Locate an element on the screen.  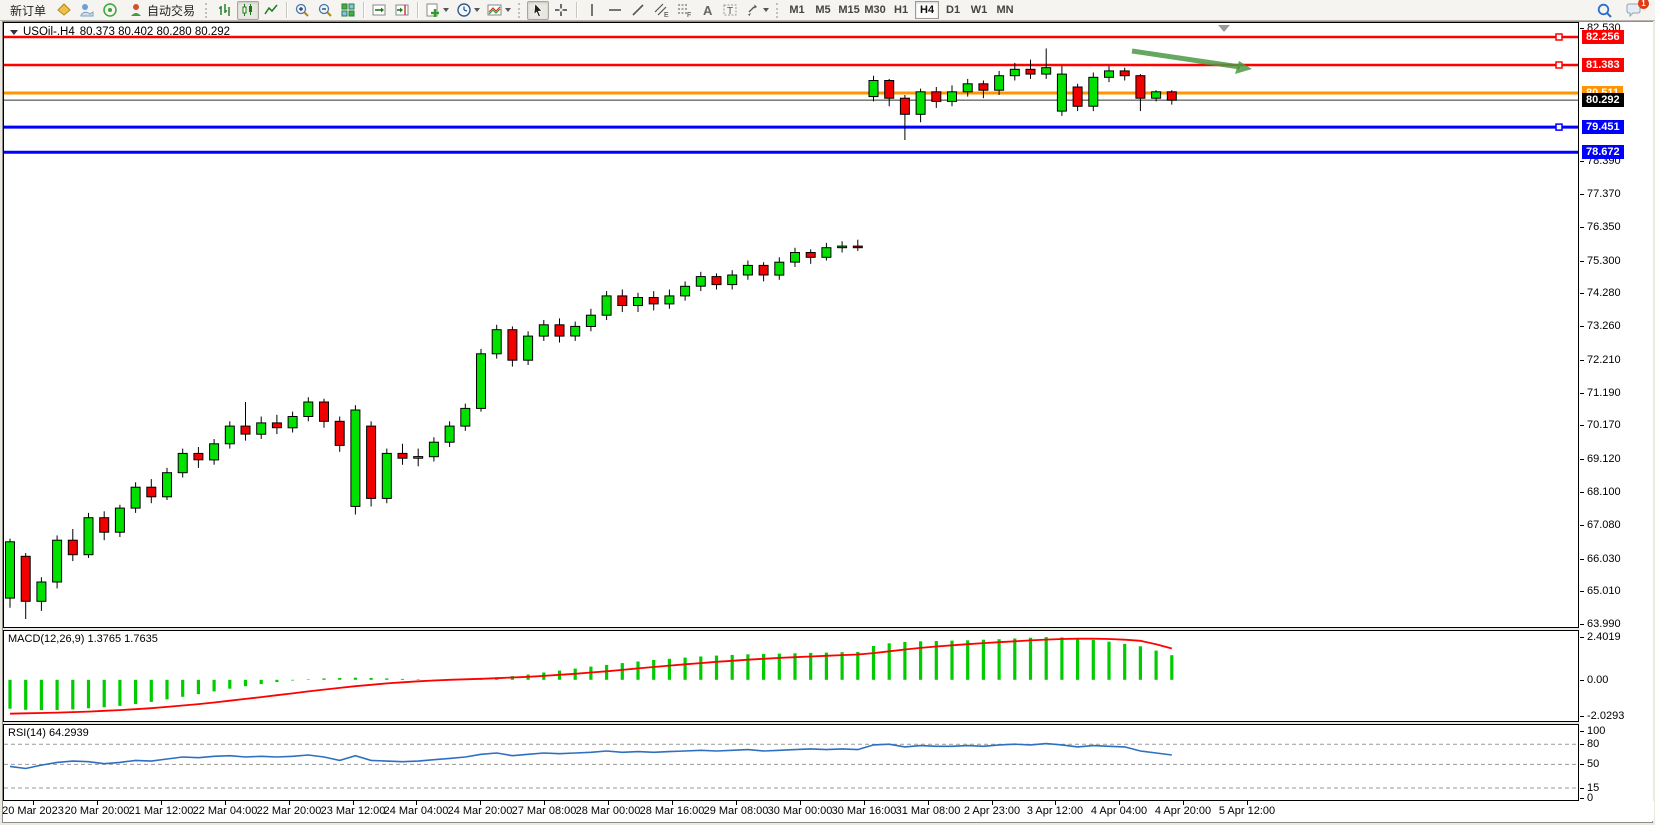
equidistant-channel-button: E is located at coordinates (661, 10).